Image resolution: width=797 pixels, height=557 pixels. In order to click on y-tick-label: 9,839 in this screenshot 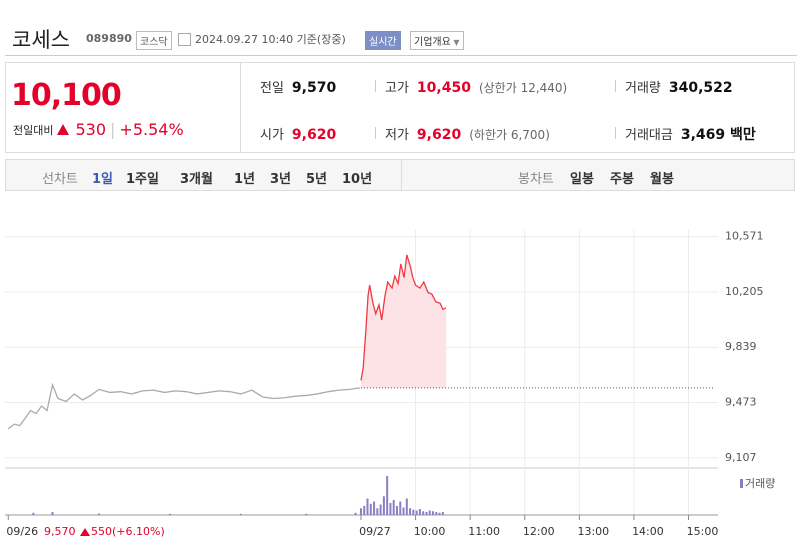, I will do `click(741, 346)`.